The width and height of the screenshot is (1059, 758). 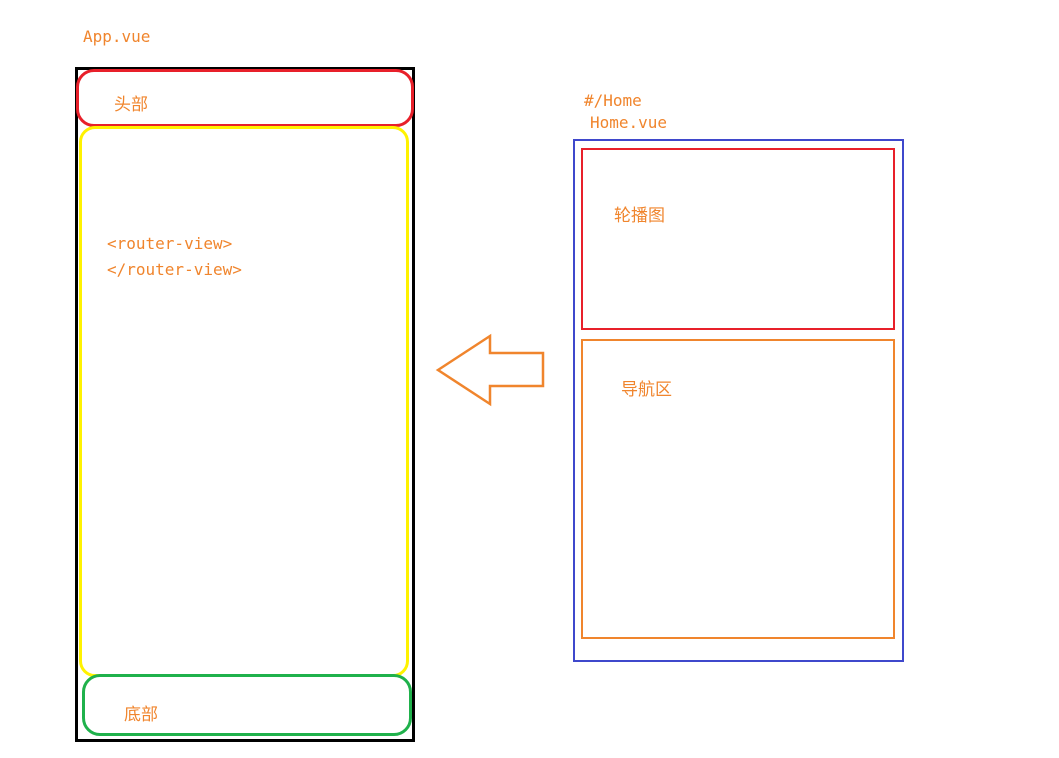 What do you see at coordinates (131, 105) in the screenshot?
I see `header-label: 头部` at bounding box center [131, 105].